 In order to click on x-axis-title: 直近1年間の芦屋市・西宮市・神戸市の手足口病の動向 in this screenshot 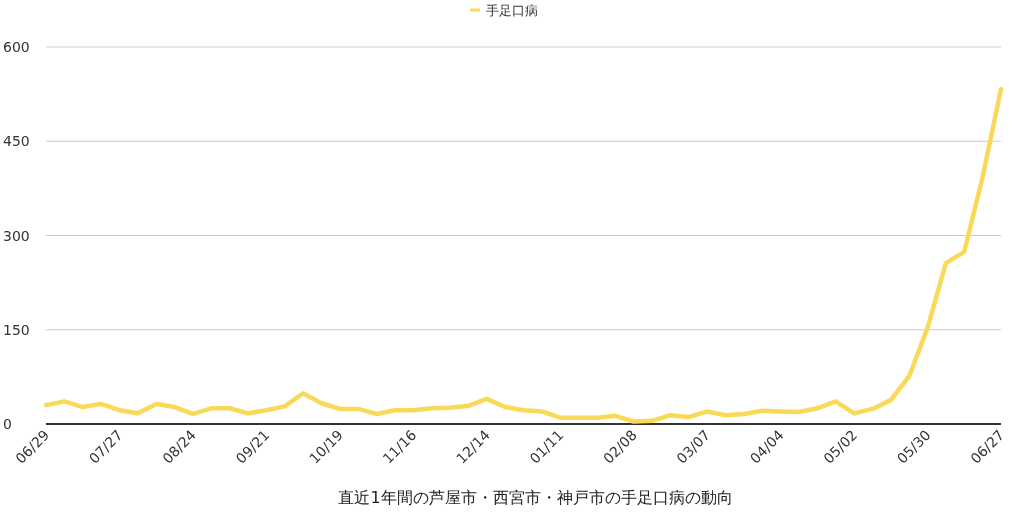, I will do `click(535, 497)`.